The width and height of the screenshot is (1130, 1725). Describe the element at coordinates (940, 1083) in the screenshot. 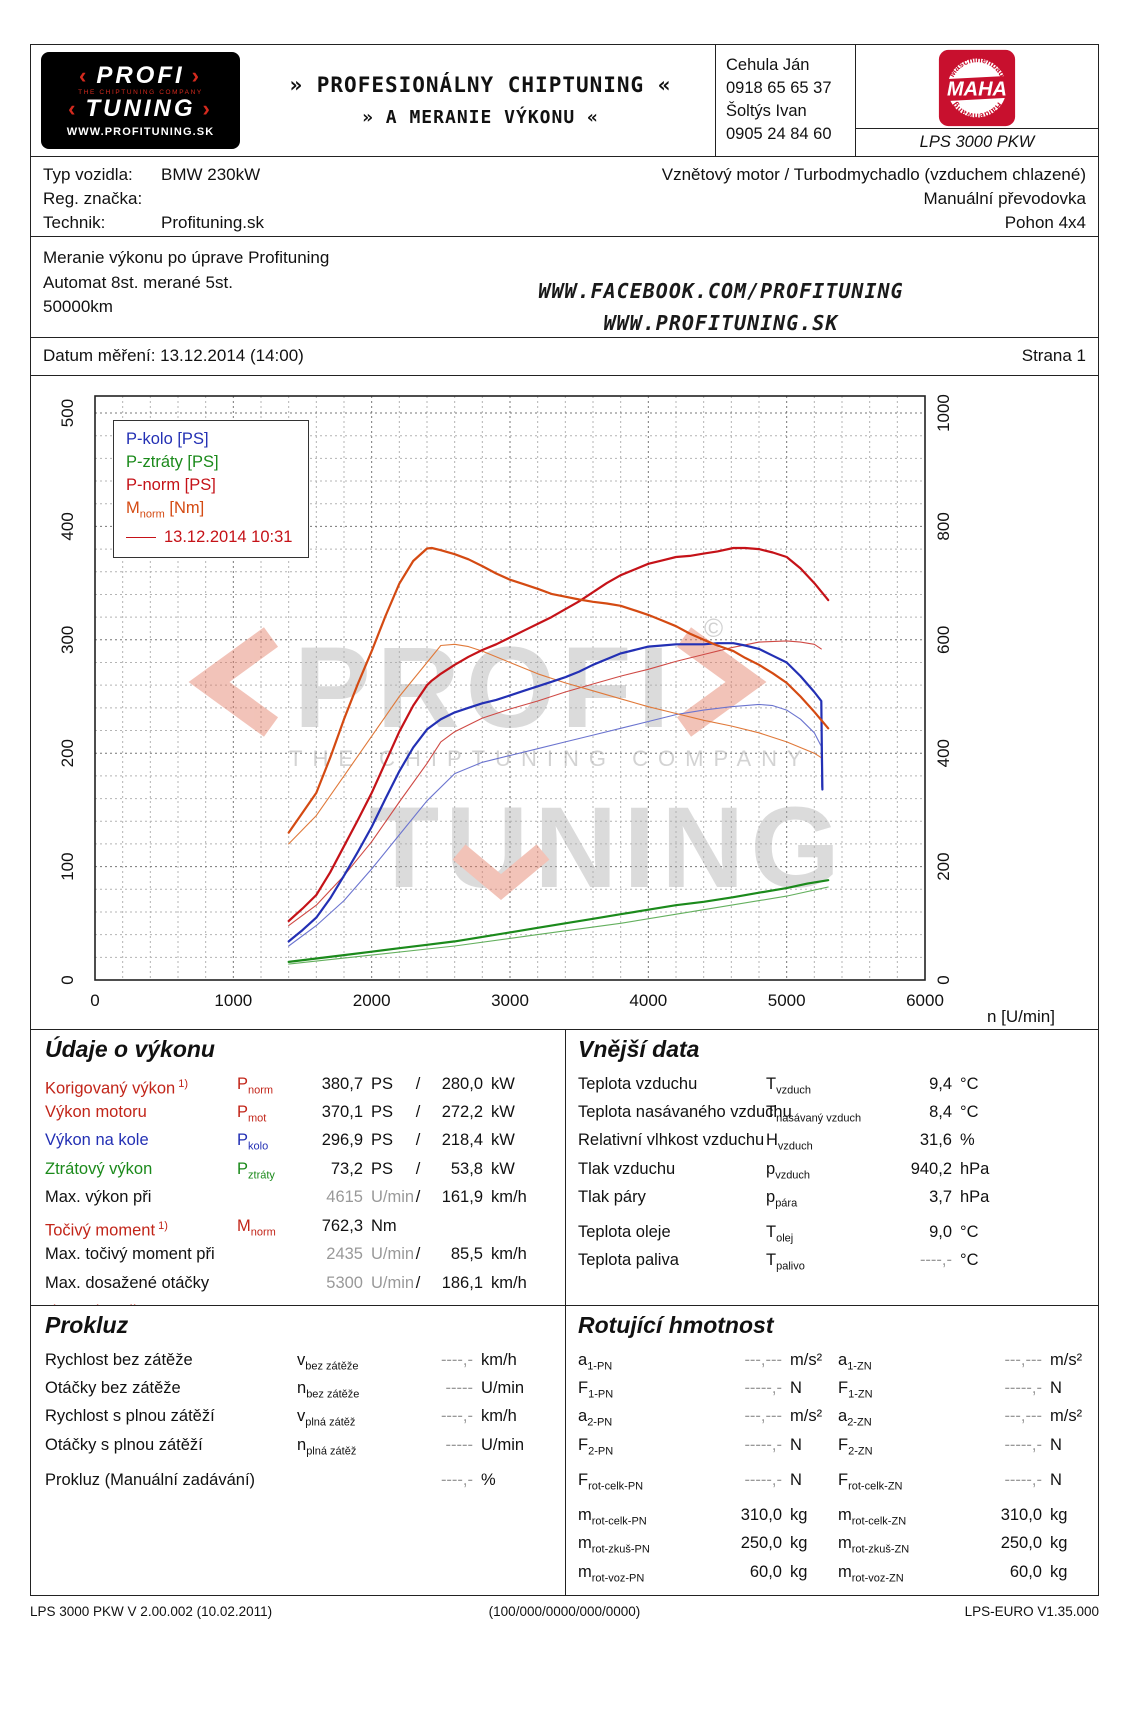

I see `value: 9,4` at that location.